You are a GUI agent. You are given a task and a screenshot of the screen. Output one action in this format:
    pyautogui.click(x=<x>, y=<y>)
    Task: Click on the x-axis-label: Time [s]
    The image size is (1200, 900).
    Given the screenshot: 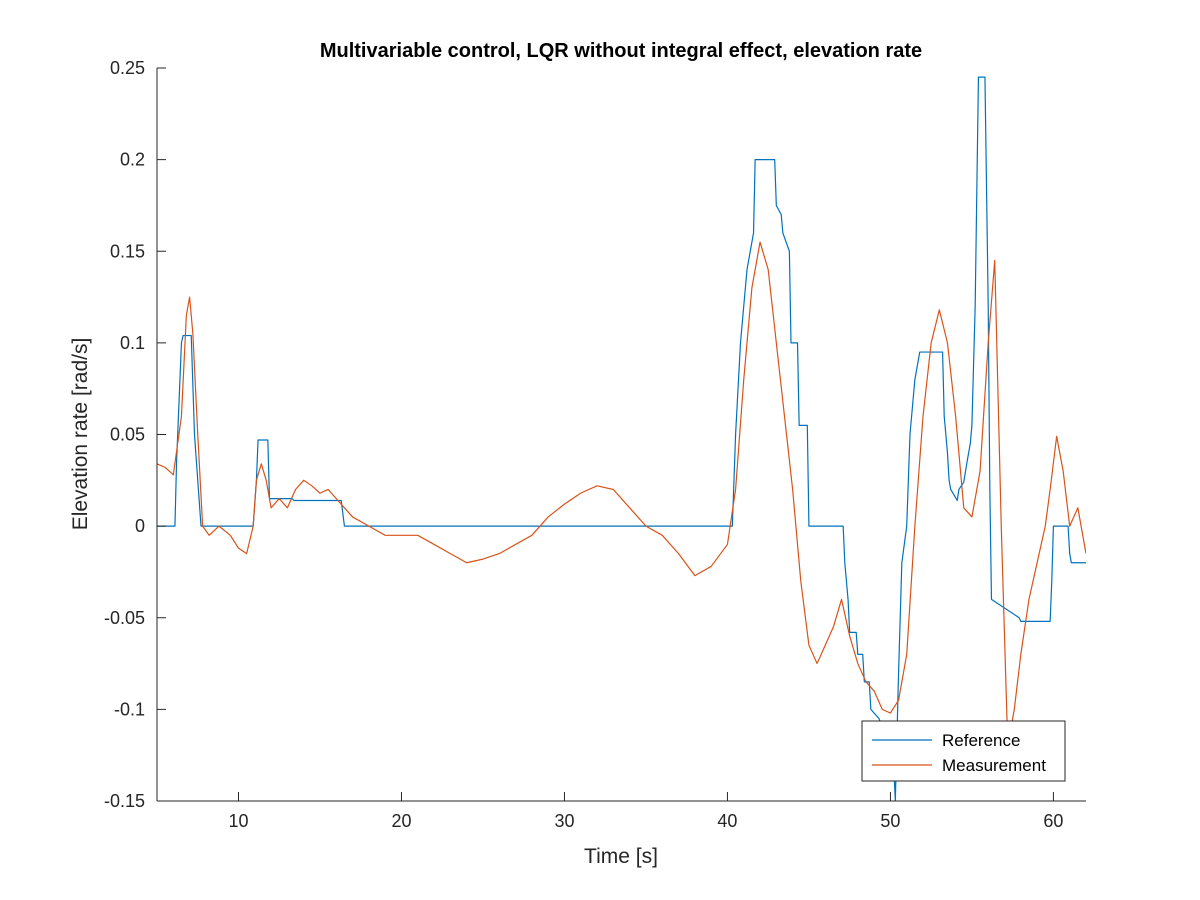 What is the action you would take?
    pyautogui.click(x=621, y=856)
    